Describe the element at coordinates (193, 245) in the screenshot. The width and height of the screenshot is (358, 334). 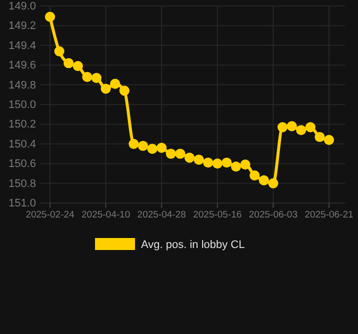
I see `legend-label: Avg. pos. in lobby CL` at that location.